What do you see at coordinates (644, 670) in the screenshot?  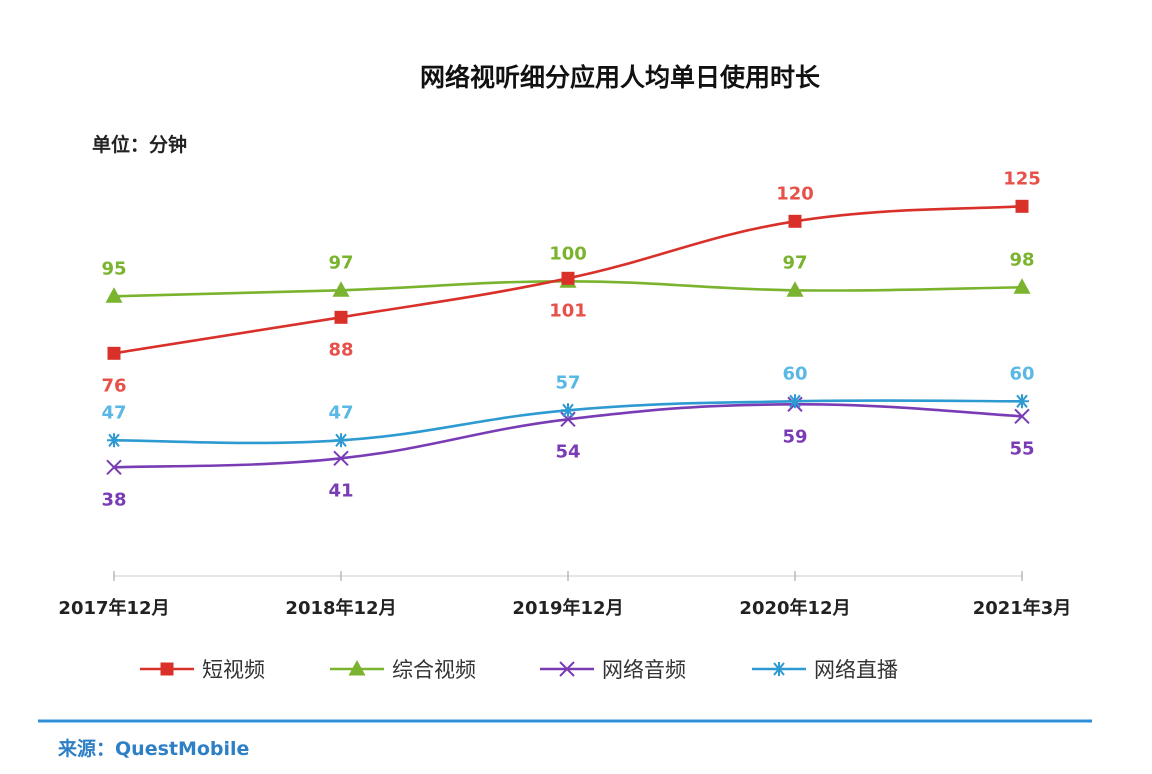 I see `legend-label-网络音频: 网络音频` at bounding box center [644, 670].